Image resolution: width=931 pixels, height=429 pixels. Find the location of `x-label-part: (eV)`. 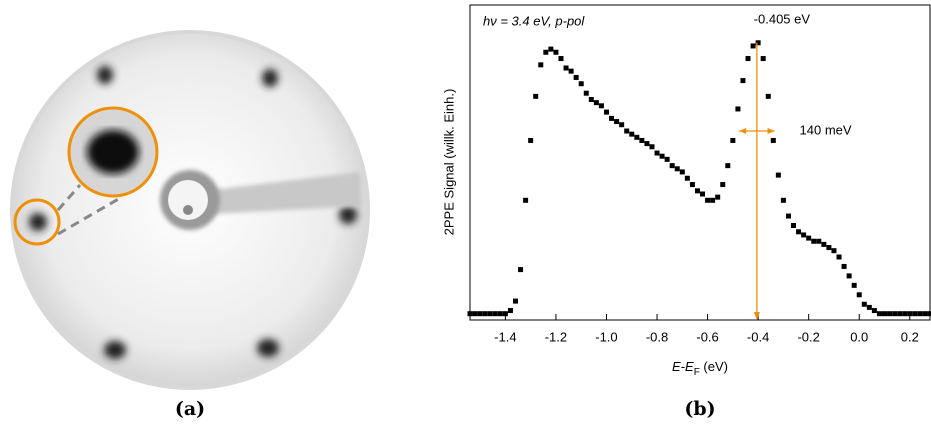

x-label-part: (eV) is located at coordinates (714, 366).